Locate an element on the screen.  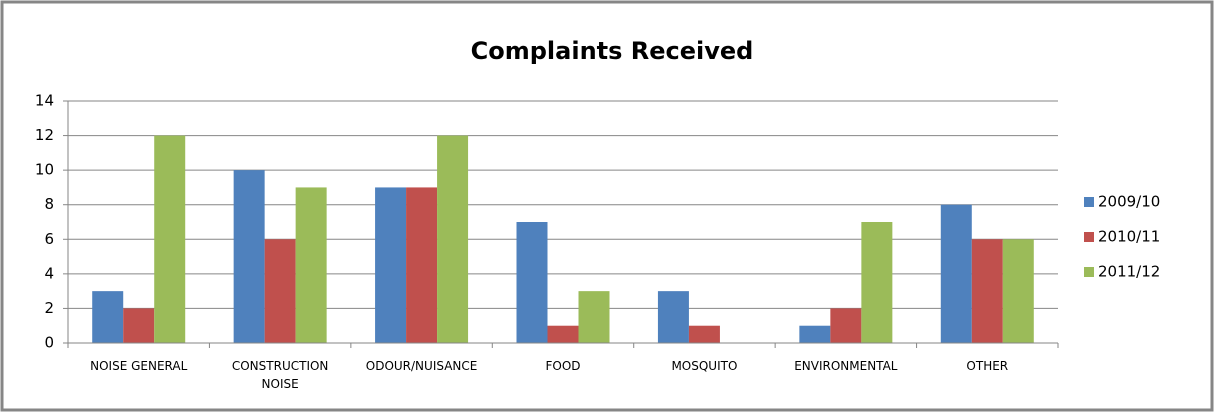
y-tick-label: 8 is located at coordinates (49, 204).